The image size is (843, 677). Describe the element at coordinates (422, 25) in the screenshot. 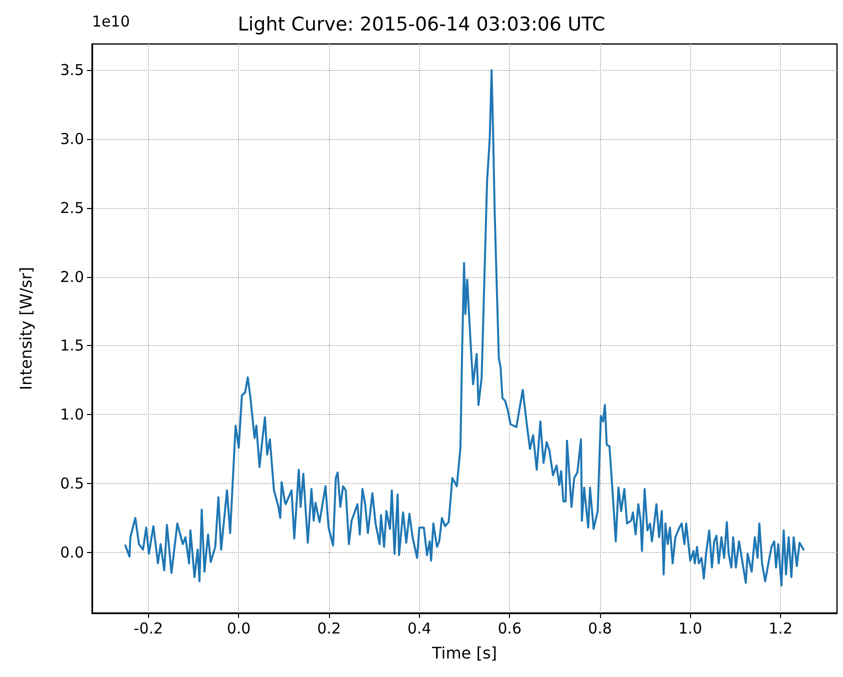

I see `chart-title: Light Curve: 2015-06-14 03:03:06 UTC` at that location.